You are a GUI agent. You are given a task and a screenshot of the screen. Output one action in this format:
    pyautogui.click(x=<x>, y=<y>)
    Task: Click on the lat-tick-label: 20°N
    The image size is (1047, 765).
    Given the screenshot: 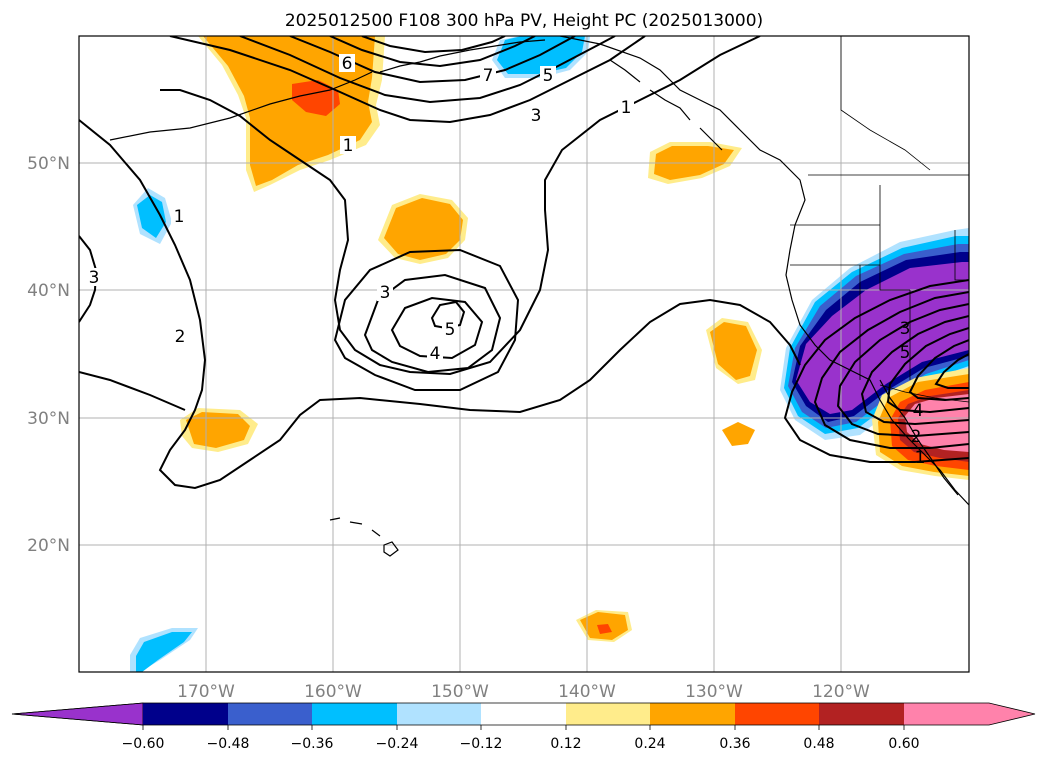 What is the action you would take?
    pyautogui.click(x=48, y=546)
    